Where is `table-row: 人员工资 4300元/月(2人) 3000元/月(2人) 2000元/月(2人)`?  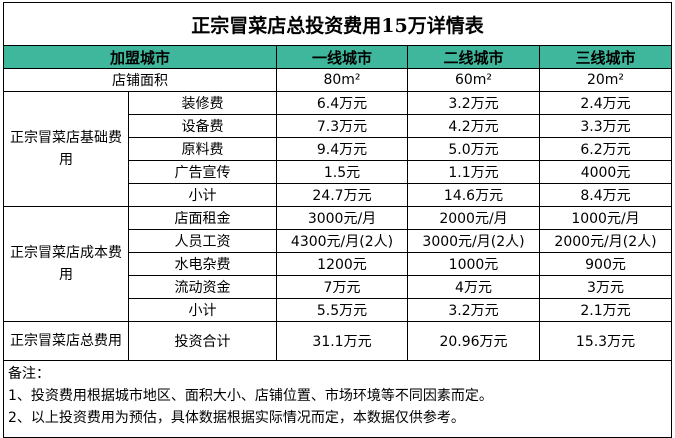
table-row: 人员工资 4300元/月(2人) 3000元/月(2人) 2000元/月(2人) is located at coordinates (338, 241).